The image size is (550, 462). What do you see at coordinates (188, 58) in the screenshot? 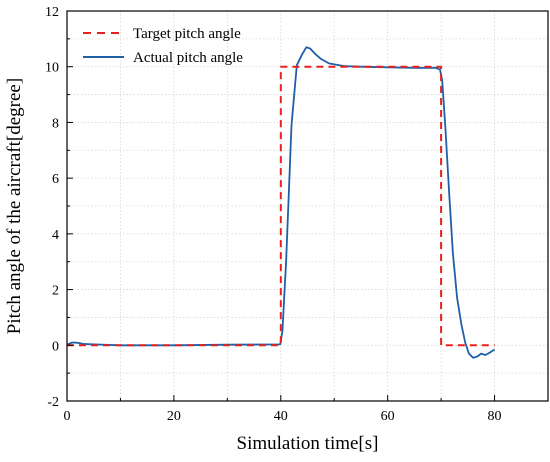
I see `legend-label-actual: Actual pitch angle` at bounding box center [188, 58].